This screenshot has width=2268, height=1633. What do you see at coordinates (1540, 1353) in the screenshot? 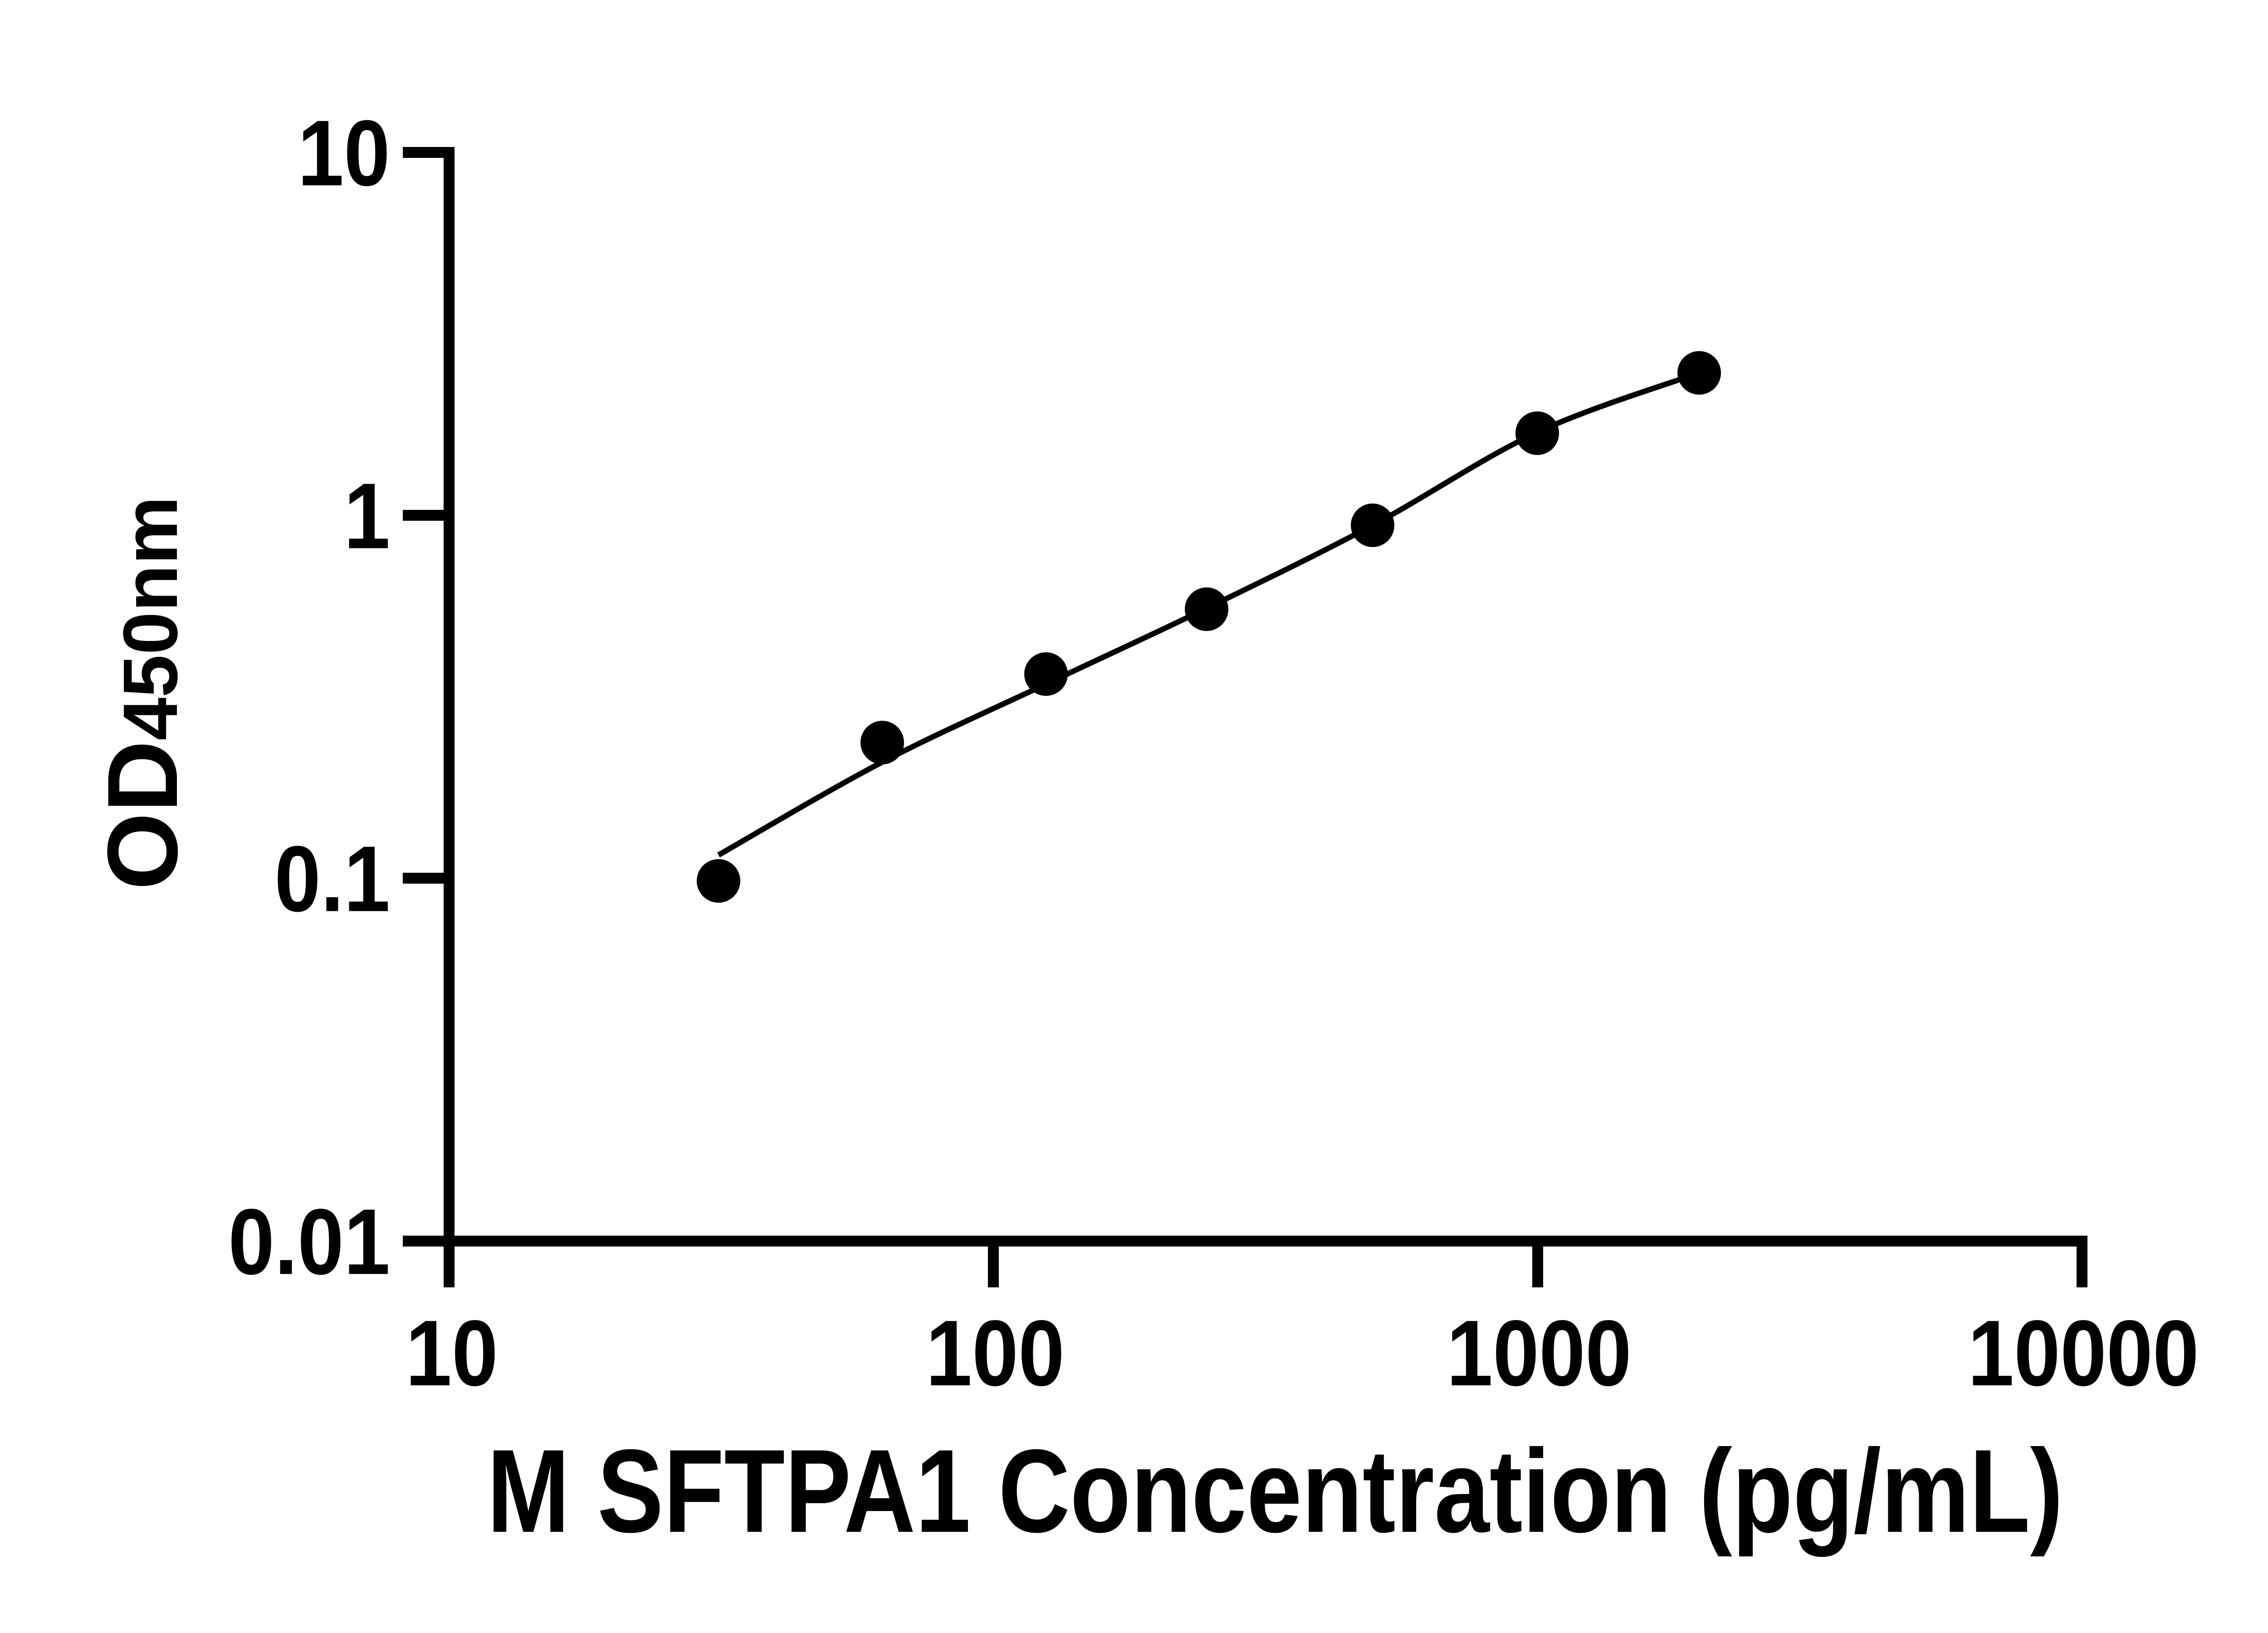
I see `svg-text: 1000` at bounding box center [1540, 1353].